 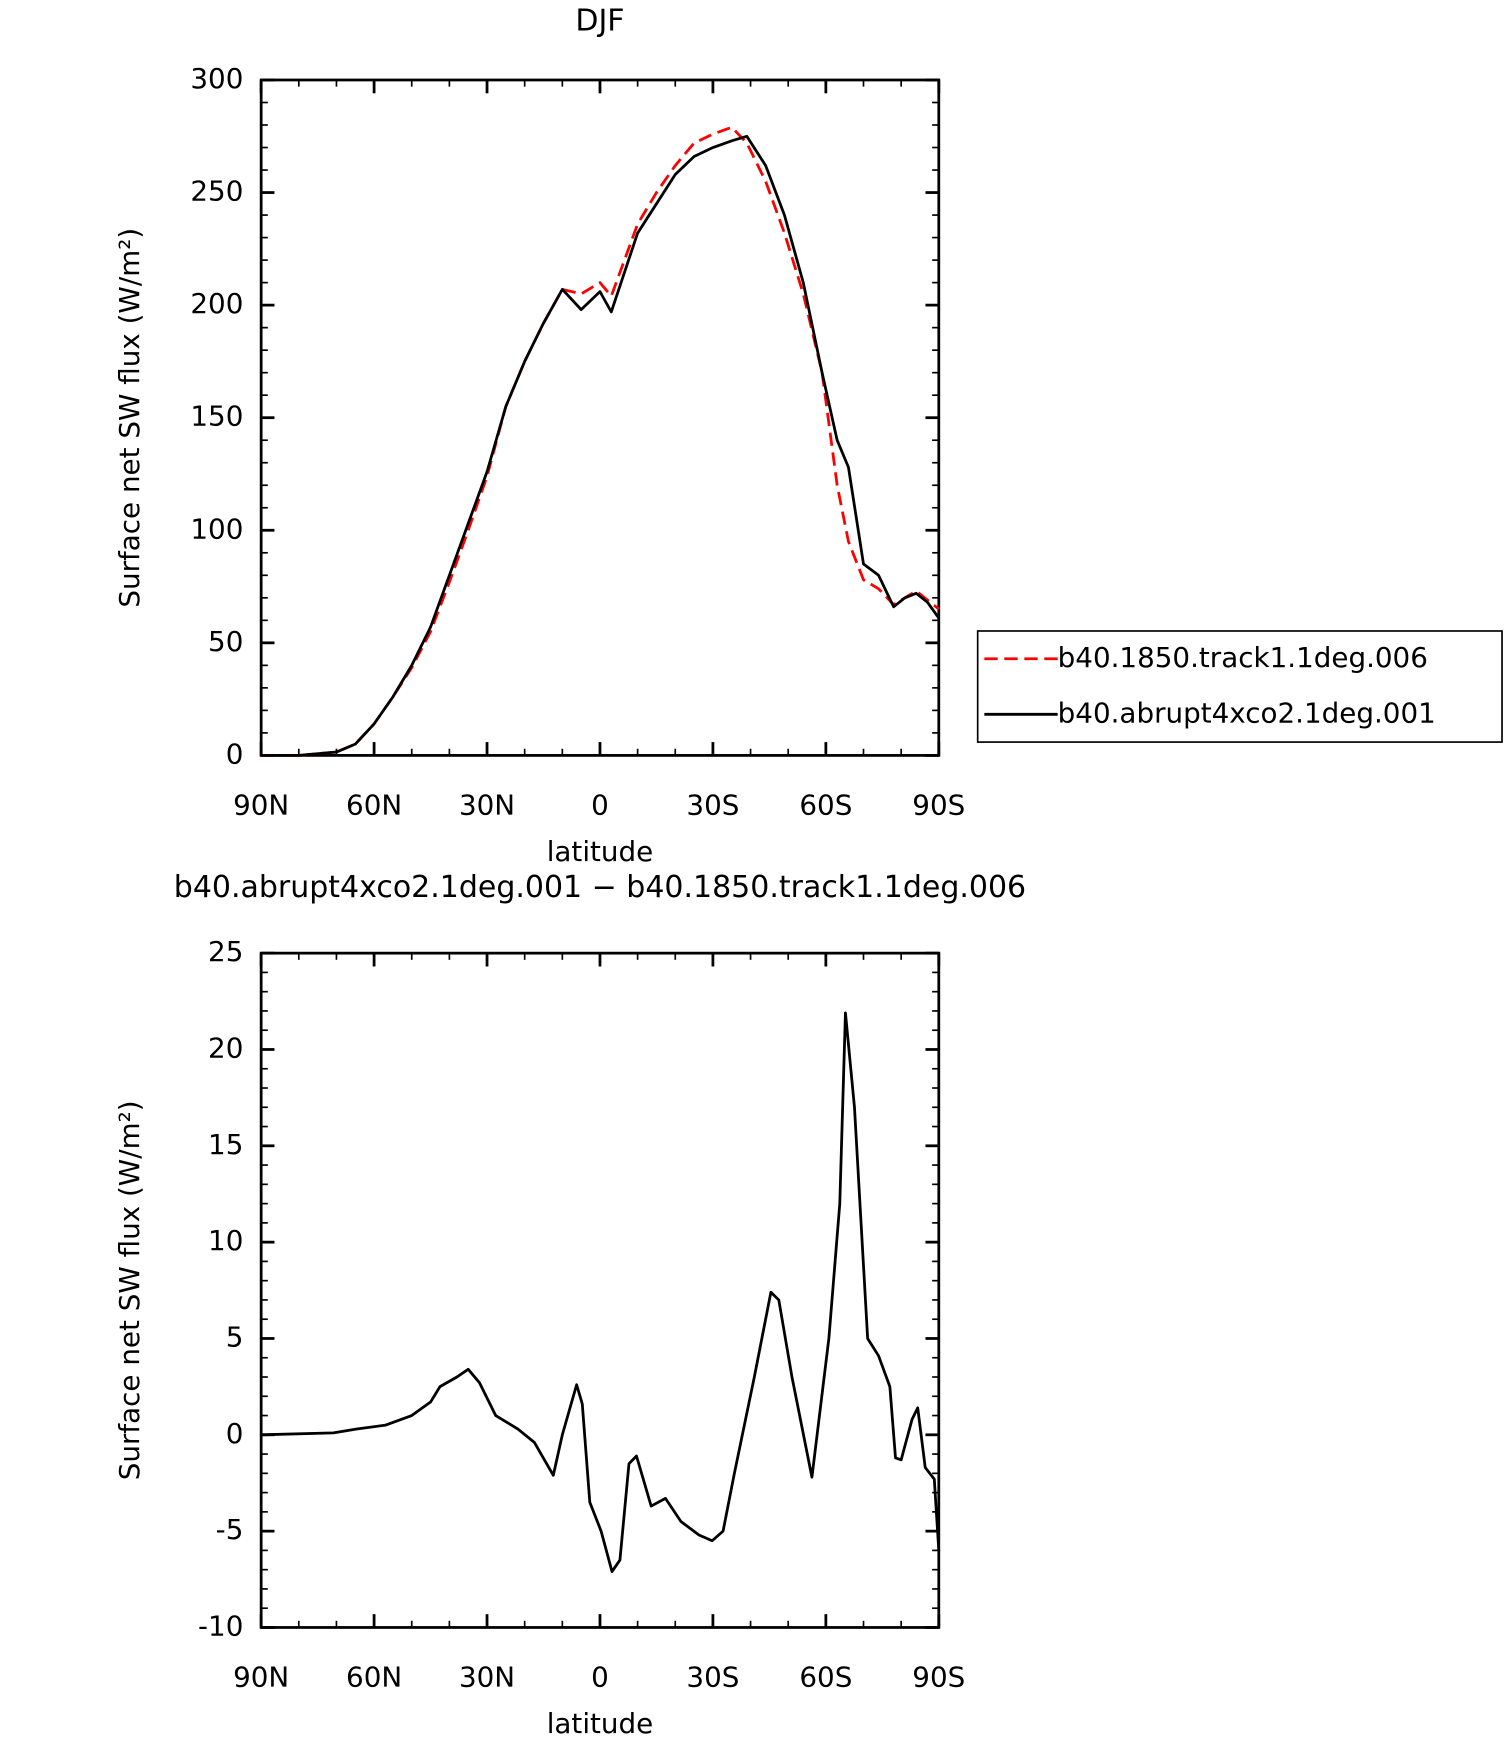 What do you see at coordinates (225, 1144) in the screenshot?
I see `y-tick-label: 15` at bounding box center [225, 1144].